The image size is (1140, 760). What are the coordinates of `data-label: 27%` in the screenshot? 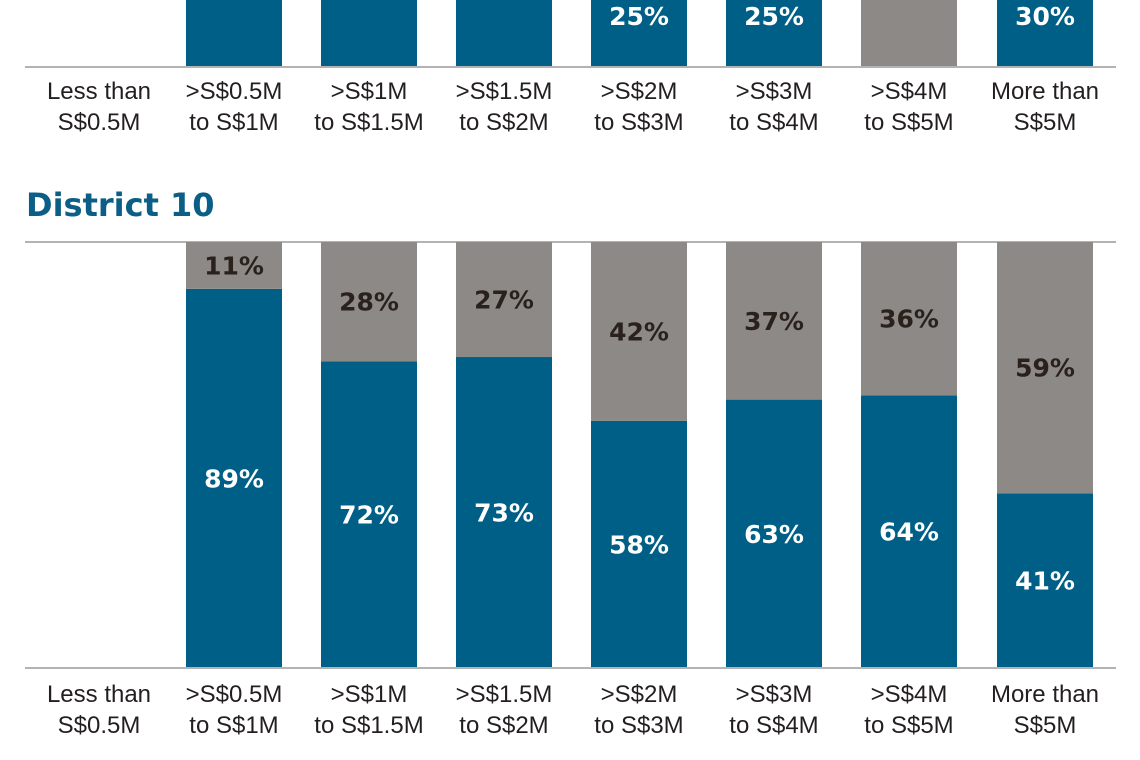 It's located at (504, 300).